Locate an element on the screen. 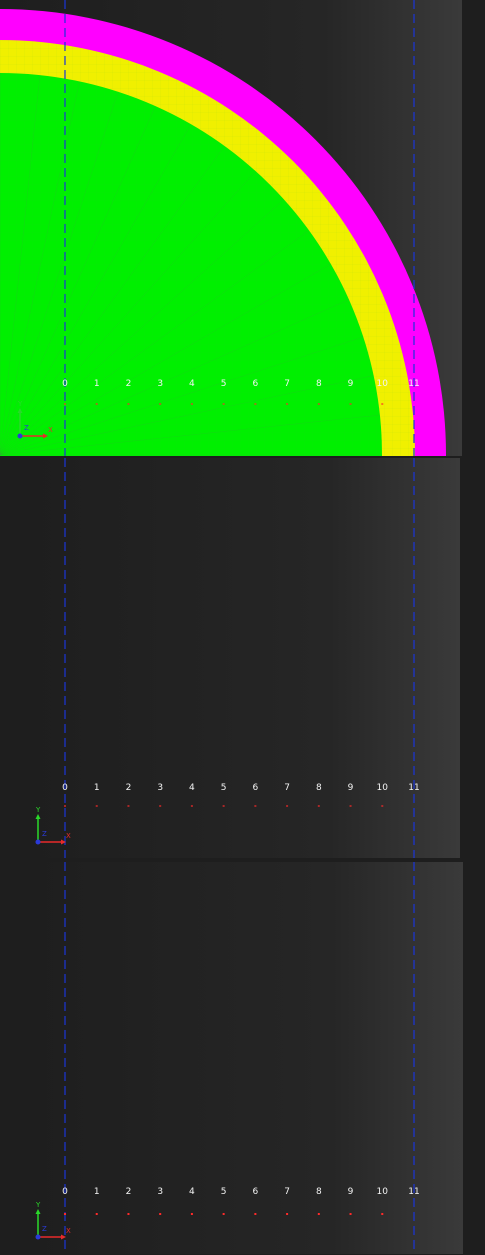  ruler-tick-label: 8 is located at coordinates (319, 1192).